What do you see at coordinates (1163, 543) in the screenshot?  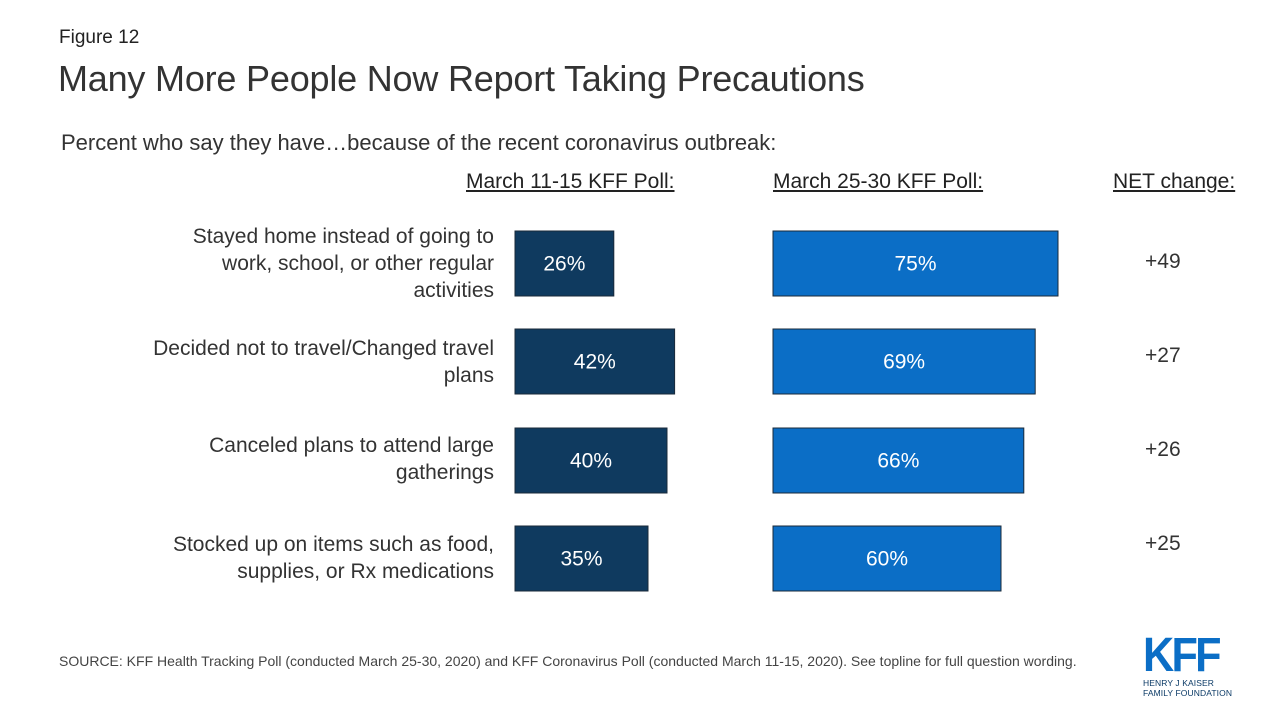 I see `net-change-stocked-up: +25` at bounding box center [1163, 543].